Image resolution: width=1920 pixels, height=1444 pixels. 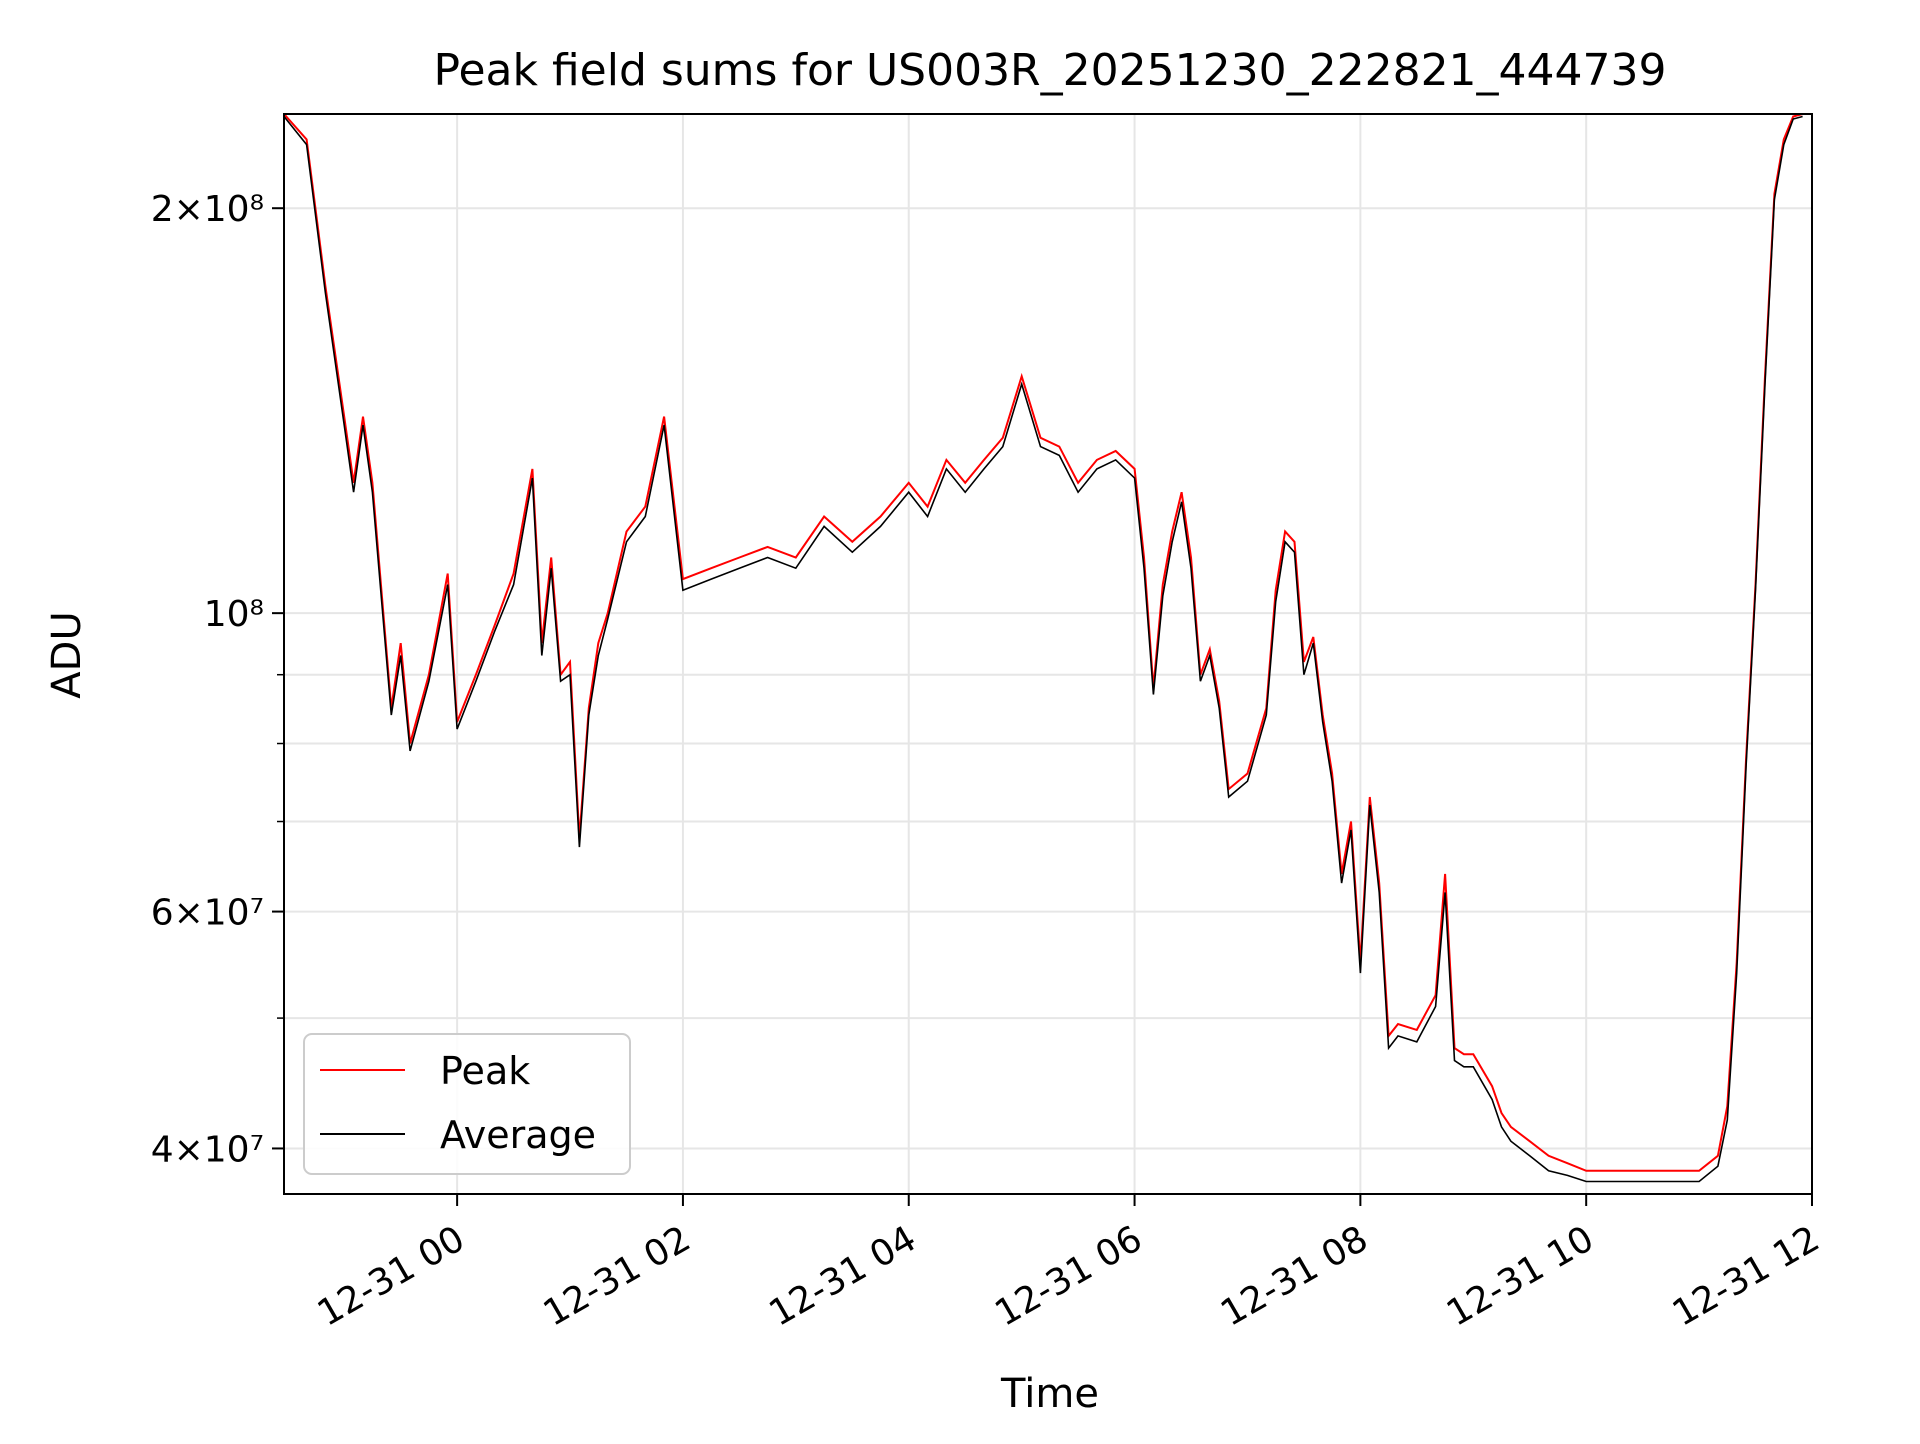 I want to click on x-axis-label: Time, so click(x=1049, y=1394).